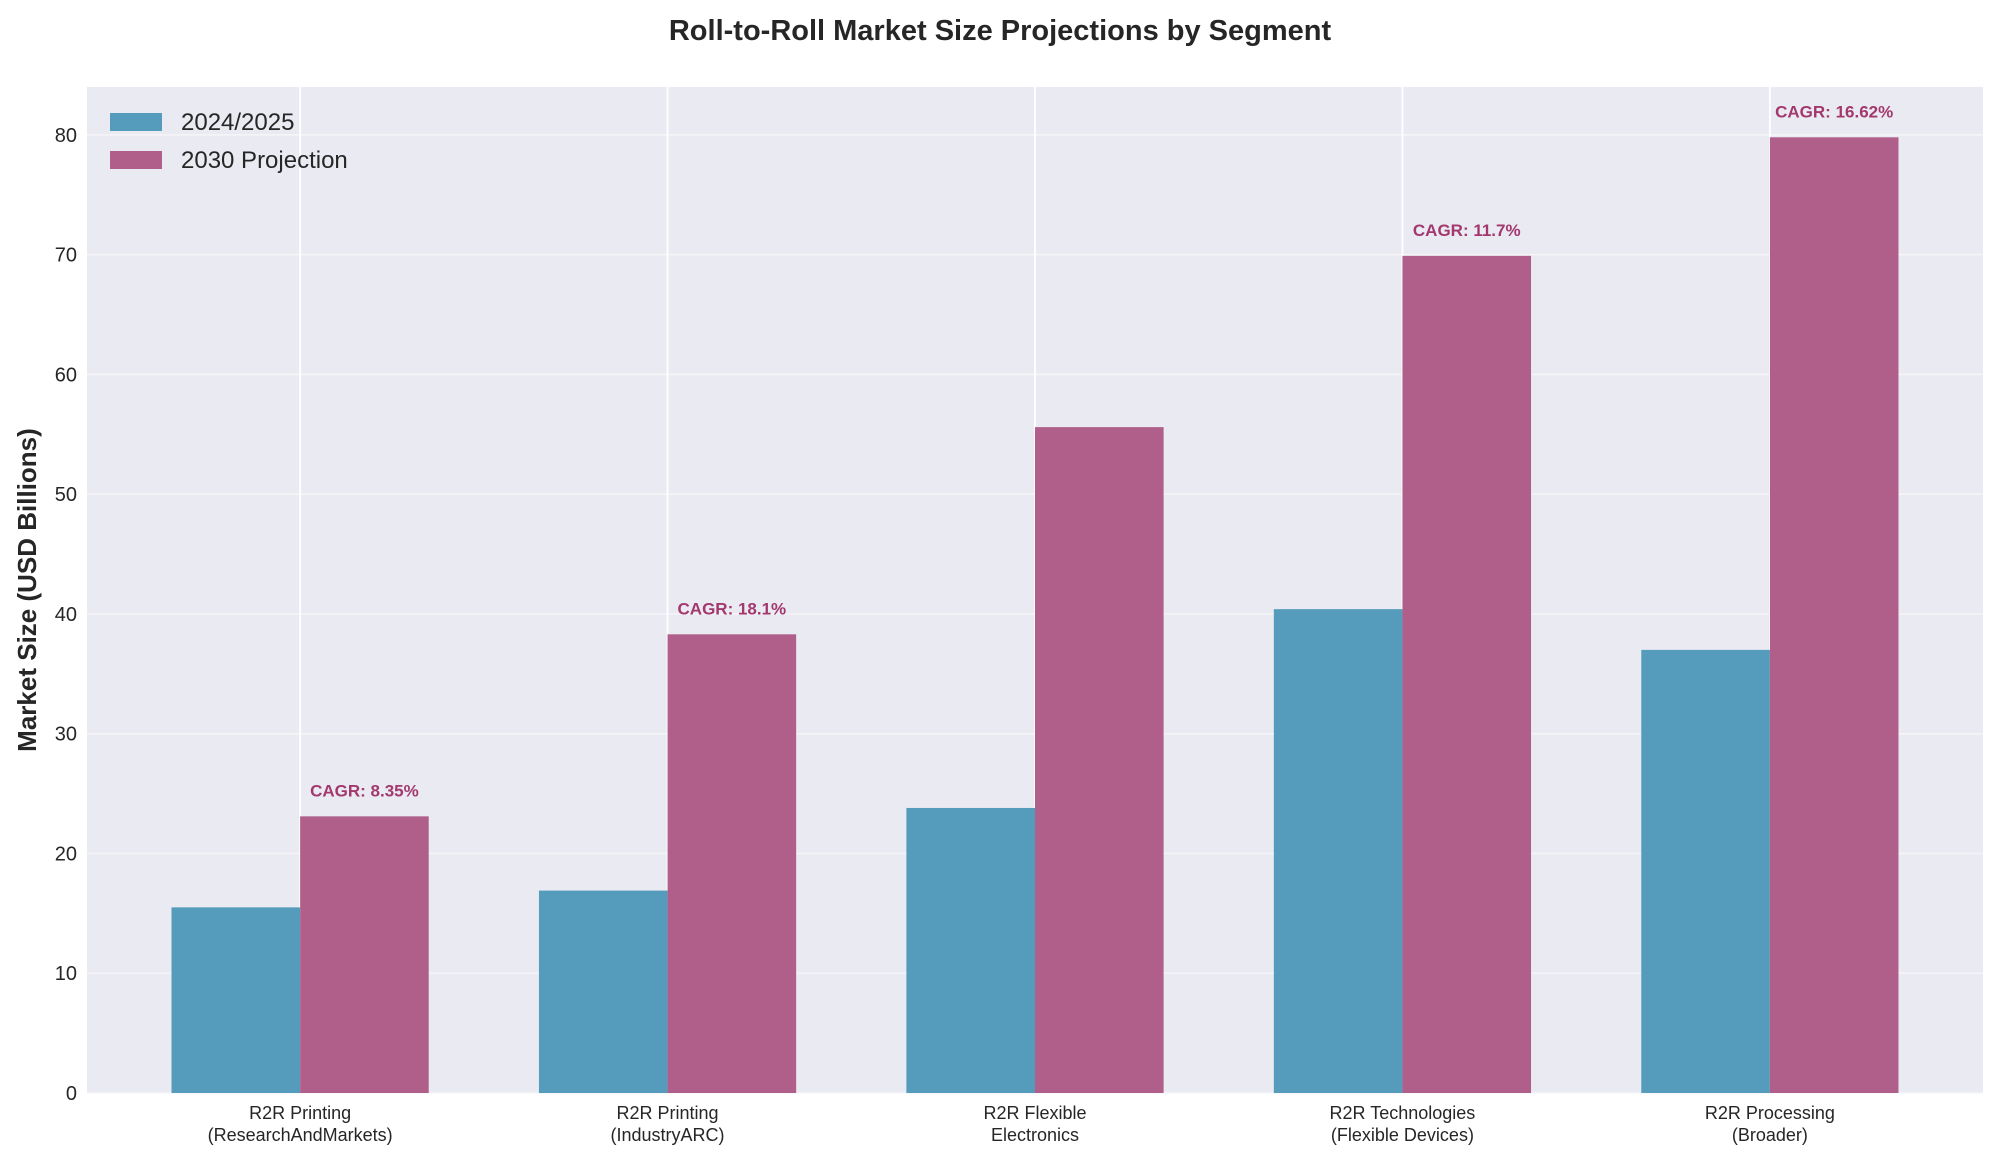  Describe the element at coordinates (1467, 230) in the screenshot. I see `cagr-annotation: CAGR: 11.7%` at that location.